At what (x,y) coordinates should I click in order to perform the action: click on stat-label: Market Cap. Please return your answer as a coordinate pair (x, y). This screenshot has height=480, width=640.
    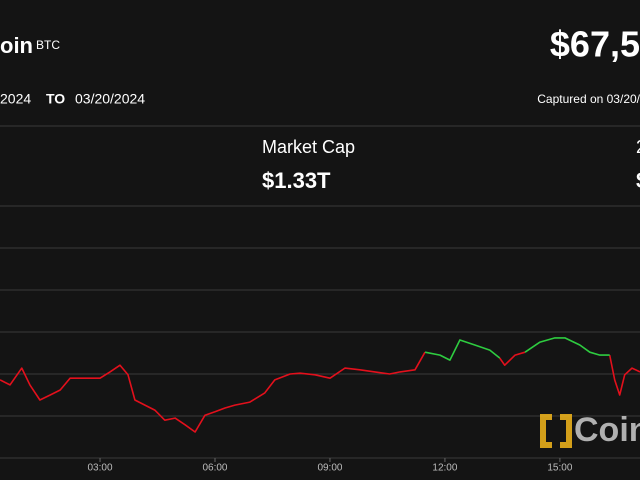
    Looking at the image, I should click on (308, 147).